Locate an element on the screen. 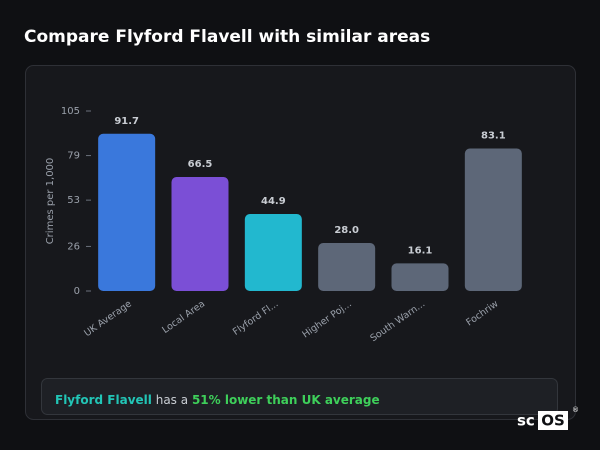  y-tick-label: 0 is located at coordinates (77, 291).